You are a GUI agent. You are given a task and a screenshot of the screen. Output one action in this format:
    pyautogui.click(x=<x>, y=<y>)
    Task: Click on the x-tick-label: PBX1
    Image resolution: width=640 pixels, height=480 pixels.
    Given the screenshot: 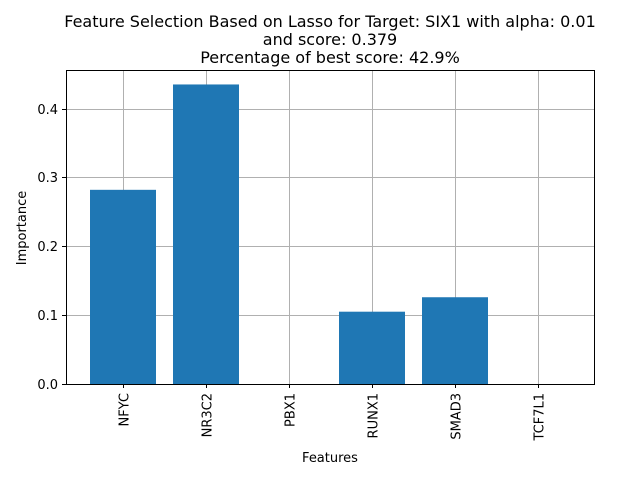 What is the action you would take?
    pyautogui.click(x=291, y=410)
    